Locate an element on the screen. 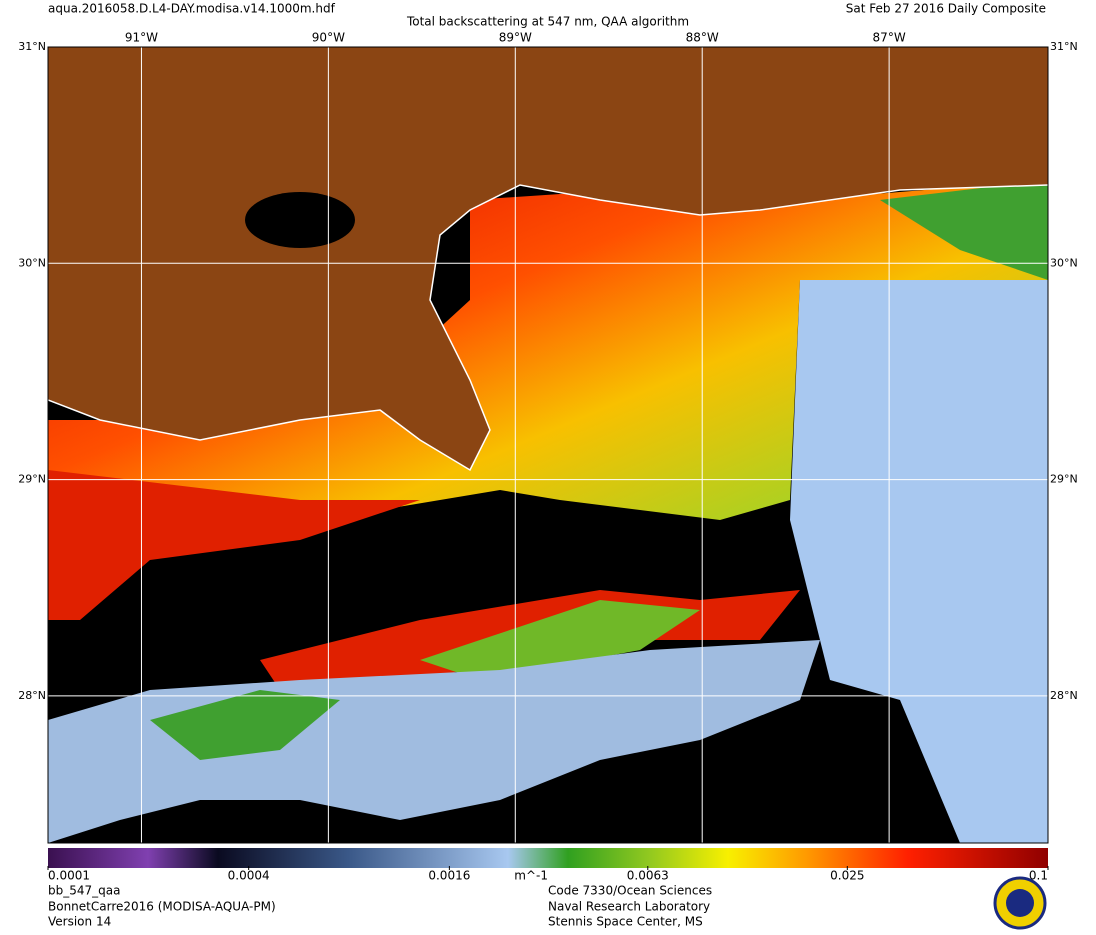 This screenshot has height=935, width=1096. colorbar-tick-label: 0.0016 is located at coordinates (449, 876).